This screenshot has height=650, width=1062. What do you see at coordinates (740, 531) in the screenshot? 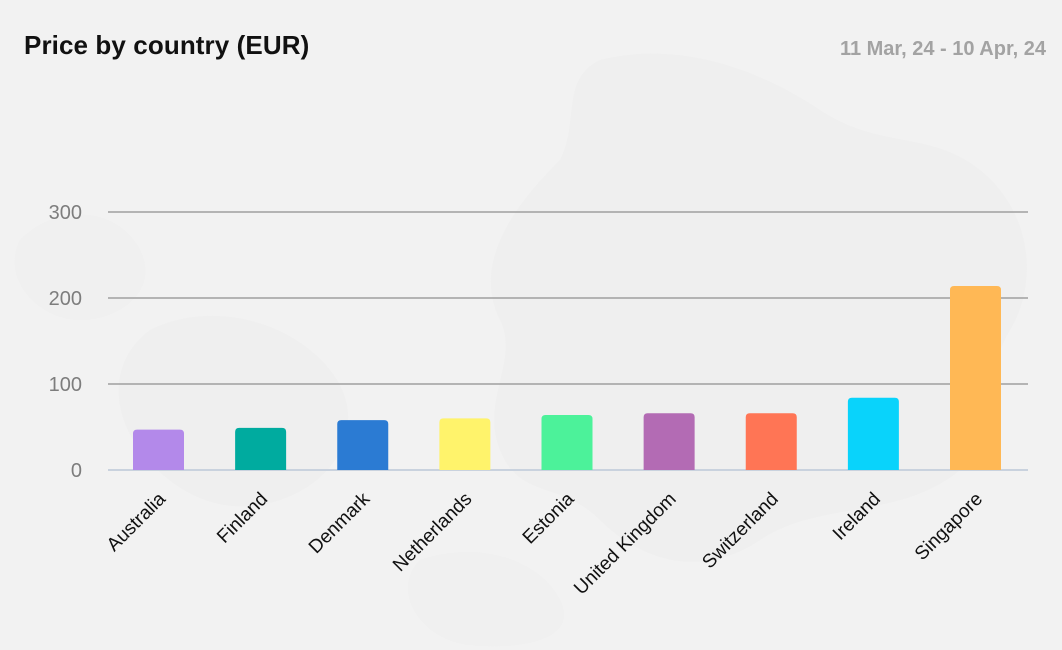
I see `x-category-label: Switzerland` at bounding box center [740, 531].